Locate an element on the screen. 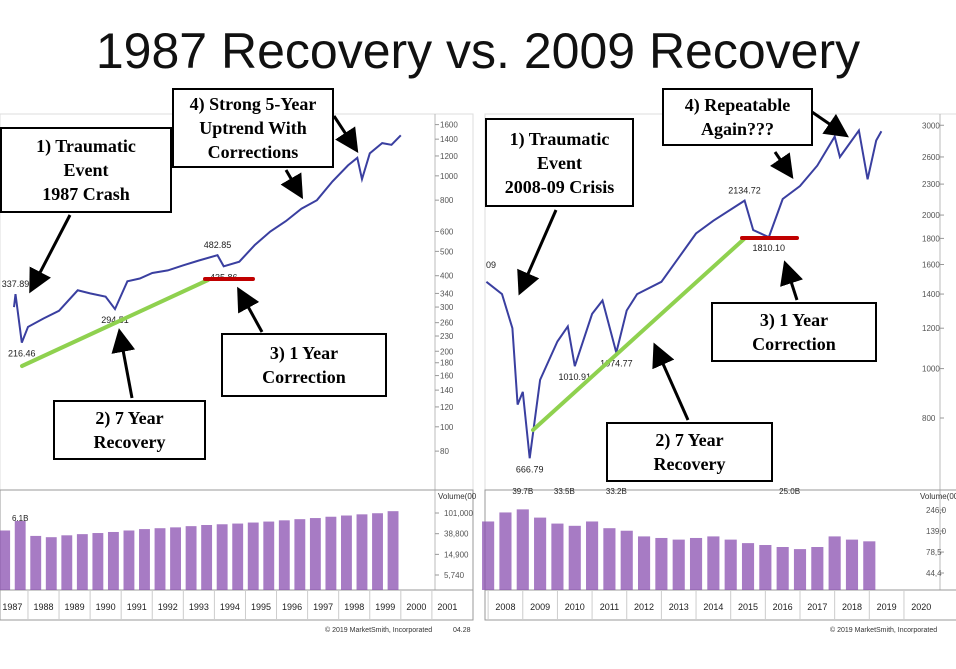  x-tick-label: 1992 is located at coordinates (168, 607).